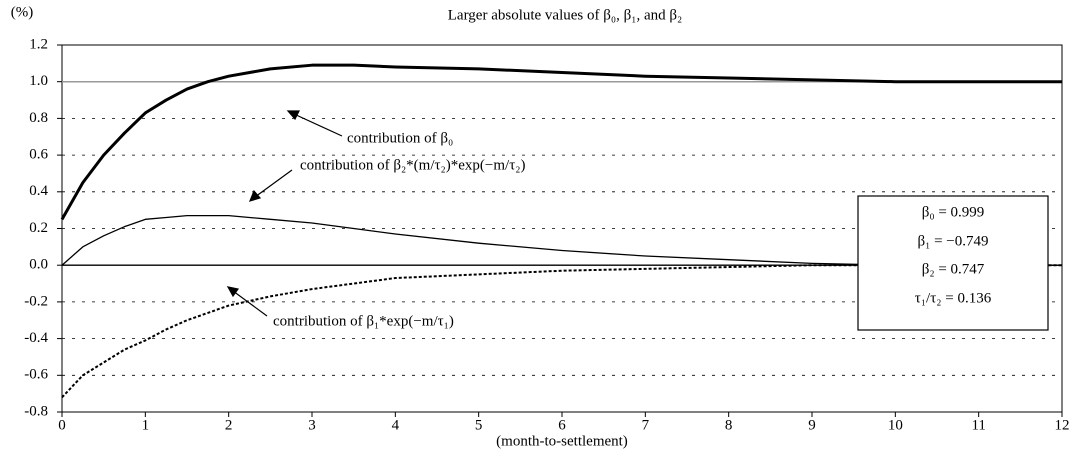  What do you see at coordinates (229, 425) in the screenshot?
I see `x-tick-label: 2` at bounding box center [229, 425].